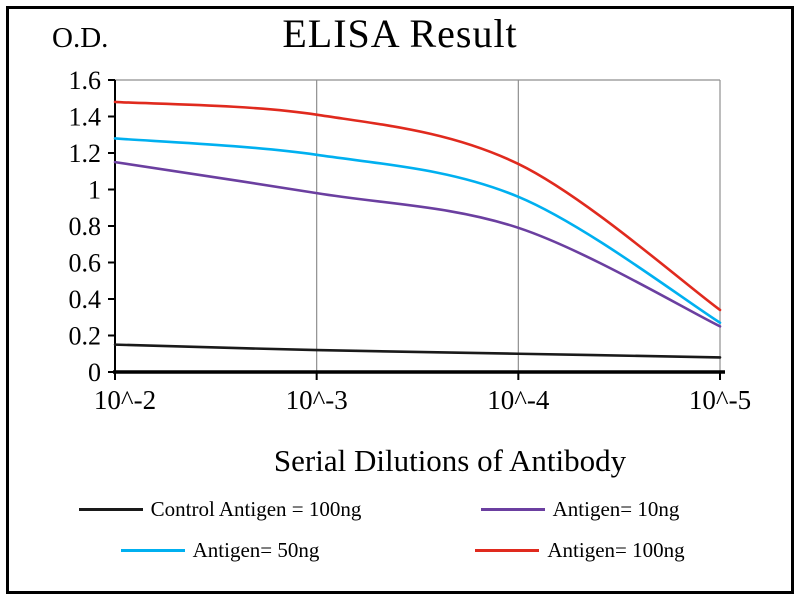  What do you see at coordinates (720, 400) in the screenshot?
I see `x-tick-label: 10^-5` at bounding box center [720, 400].